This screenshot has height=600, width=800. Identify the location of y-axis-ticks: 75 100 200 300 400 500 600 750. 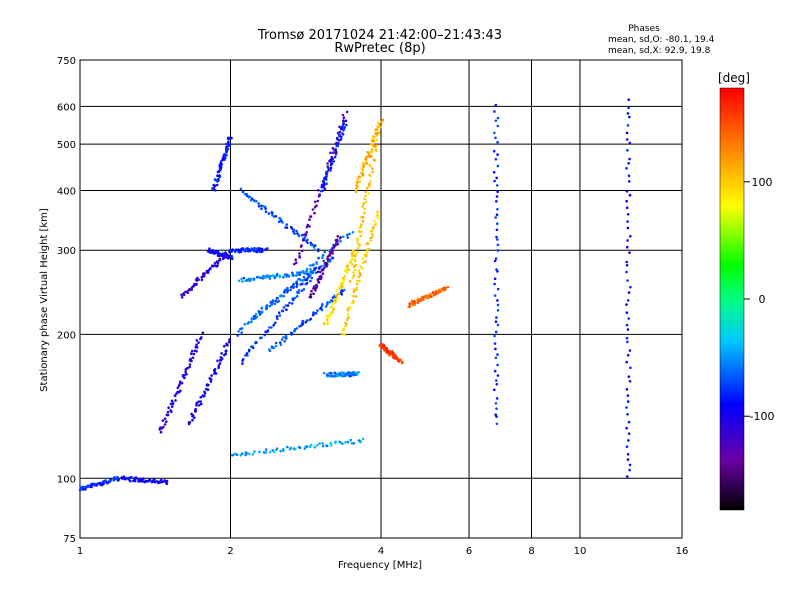
(66, 300).